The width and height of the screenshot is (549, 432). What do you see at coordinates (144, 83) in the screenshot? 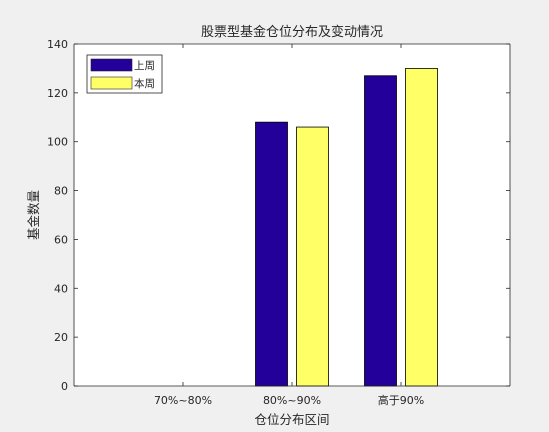
I see `legend-label-this-week: 本周` at bounding box center [144, 83].